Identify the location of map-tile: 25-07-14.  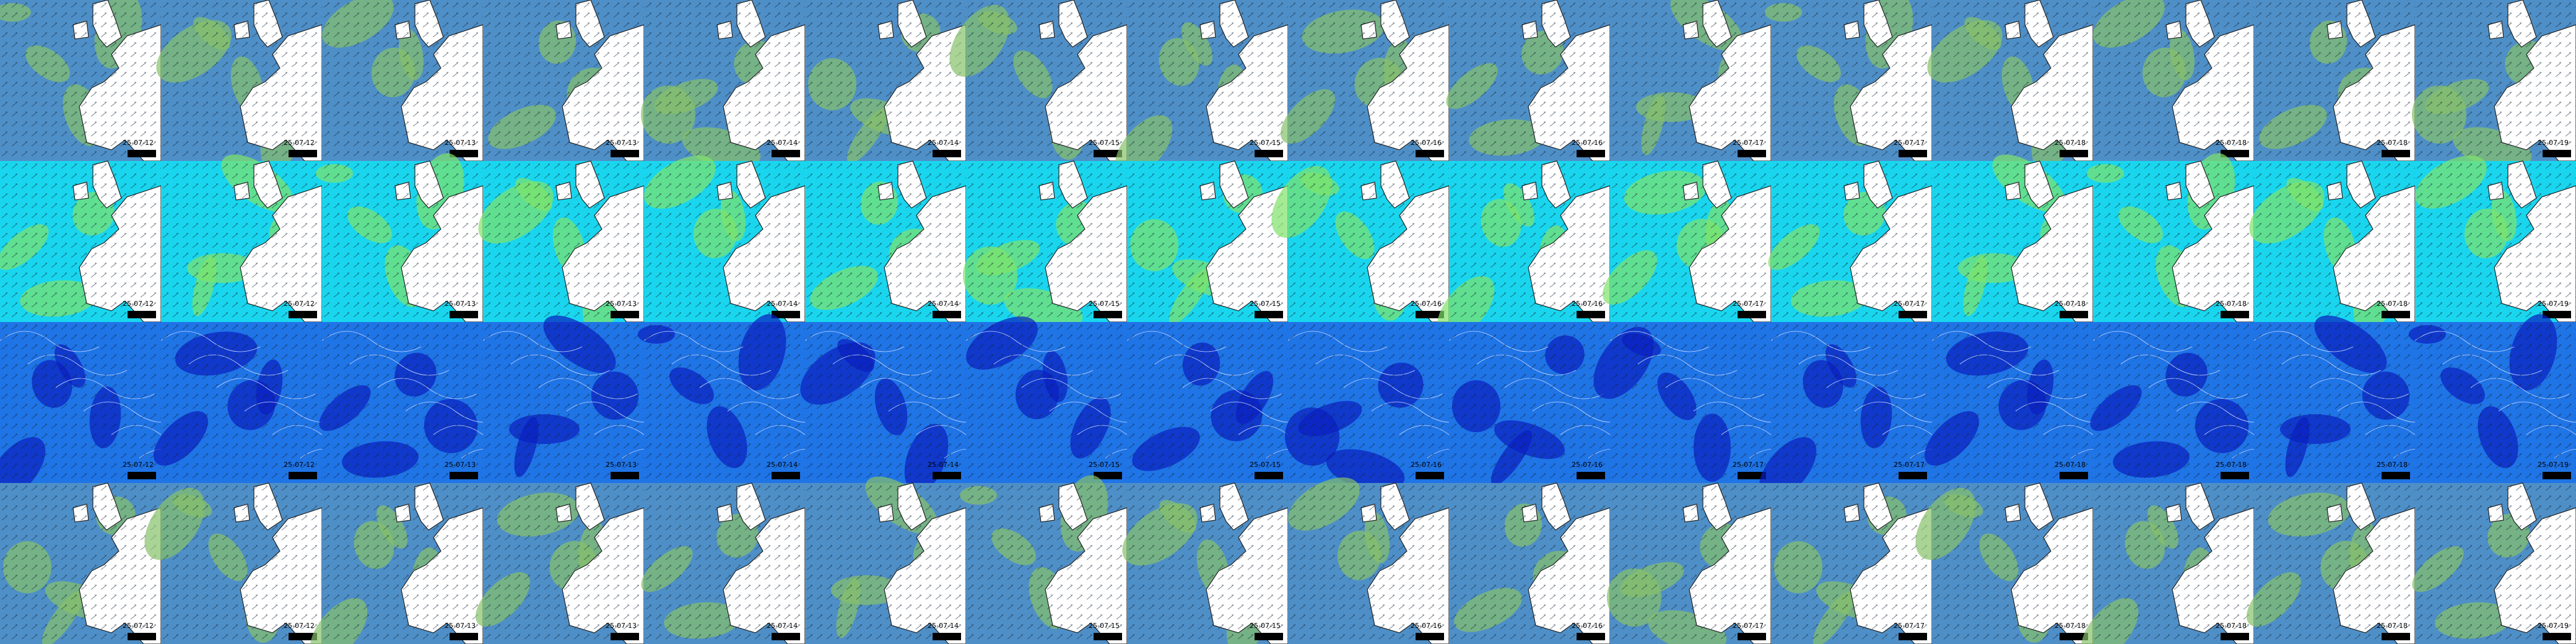
(760, 398).